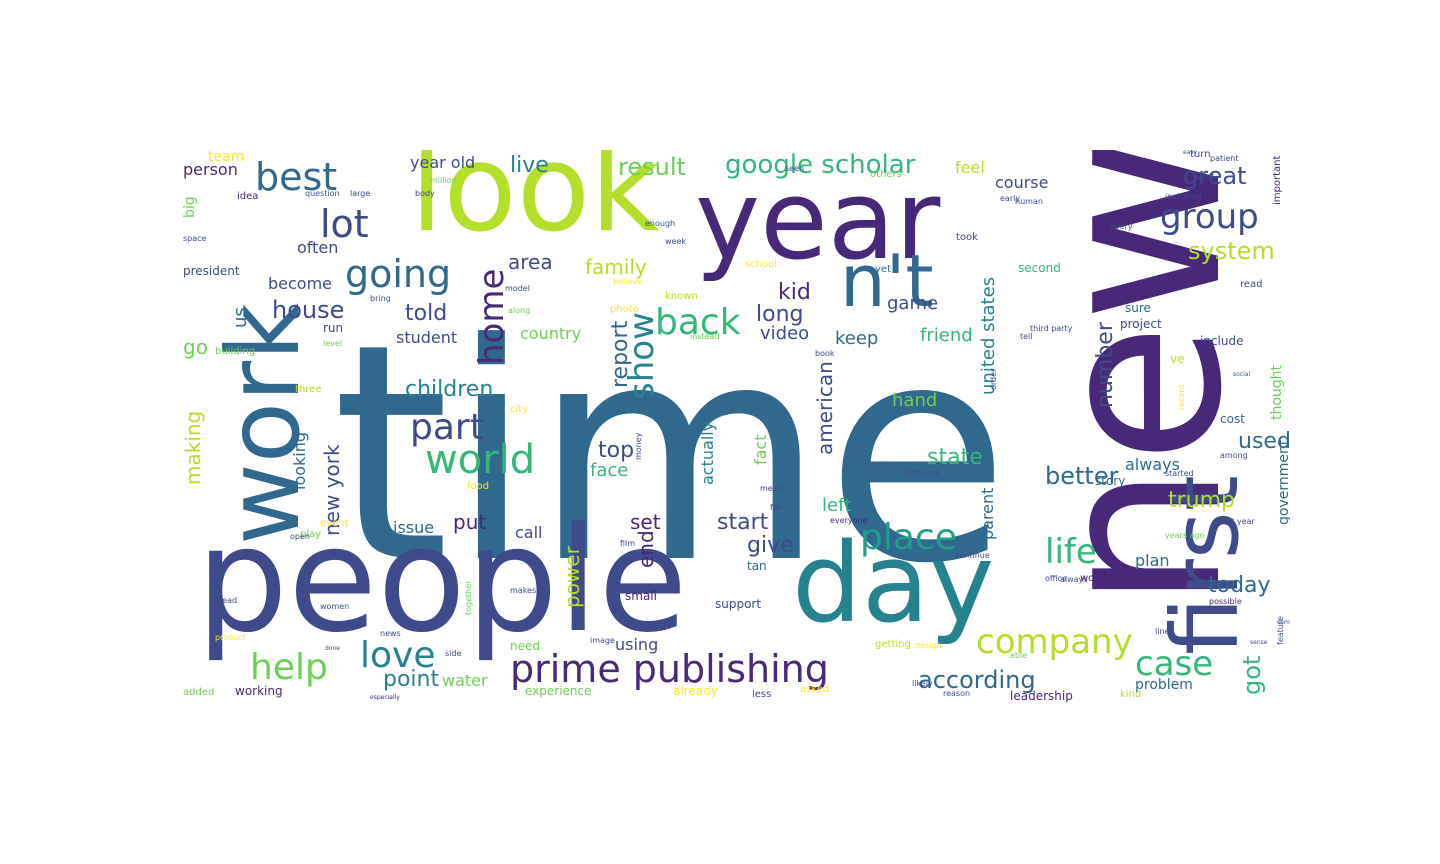 This screenshot has height=864, width=1440. I want to click on word-others: others, so click(886, 174).